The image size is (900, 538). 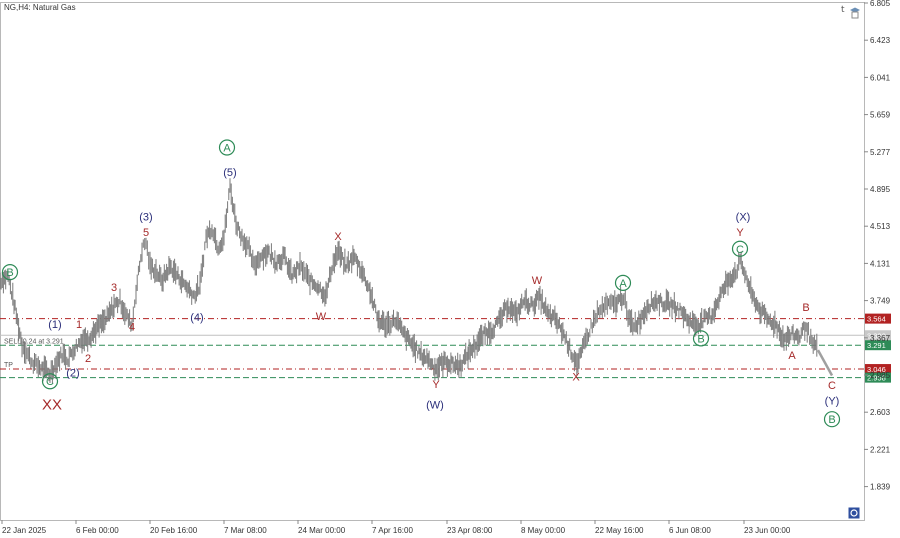 What do you see at coordinates (880, 449) in the screenshot?
I see `y-tick-label: 2.221` at bounding box center [880, 449].